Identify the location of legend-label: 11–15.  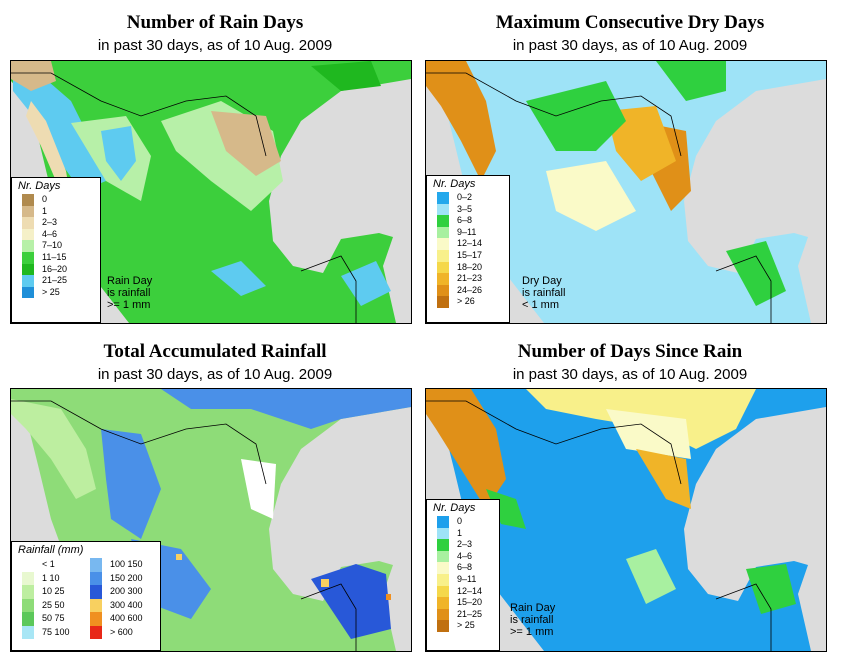
(54, 256).